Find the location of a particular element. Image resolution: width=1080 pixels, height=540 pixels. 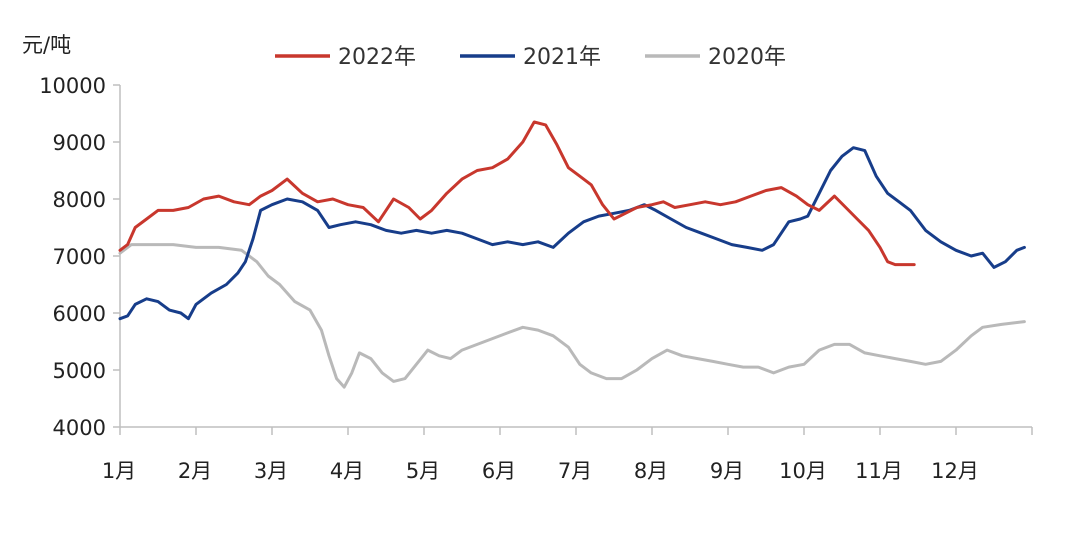

x-tick-label: 11月 is located at coordinates (879, 471).